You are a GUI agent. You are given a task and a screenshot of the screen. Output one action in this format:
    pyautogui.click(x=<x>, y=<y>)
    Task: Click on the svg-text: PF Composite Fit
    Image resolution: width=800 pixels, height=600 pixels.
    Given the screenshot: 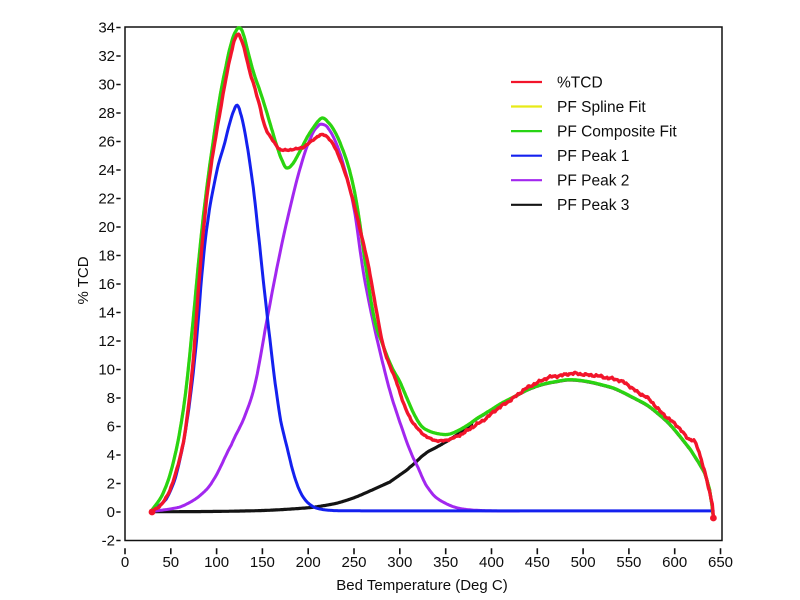 What is the action you would take?
    pyautogui.click(x=617, y=132)
    